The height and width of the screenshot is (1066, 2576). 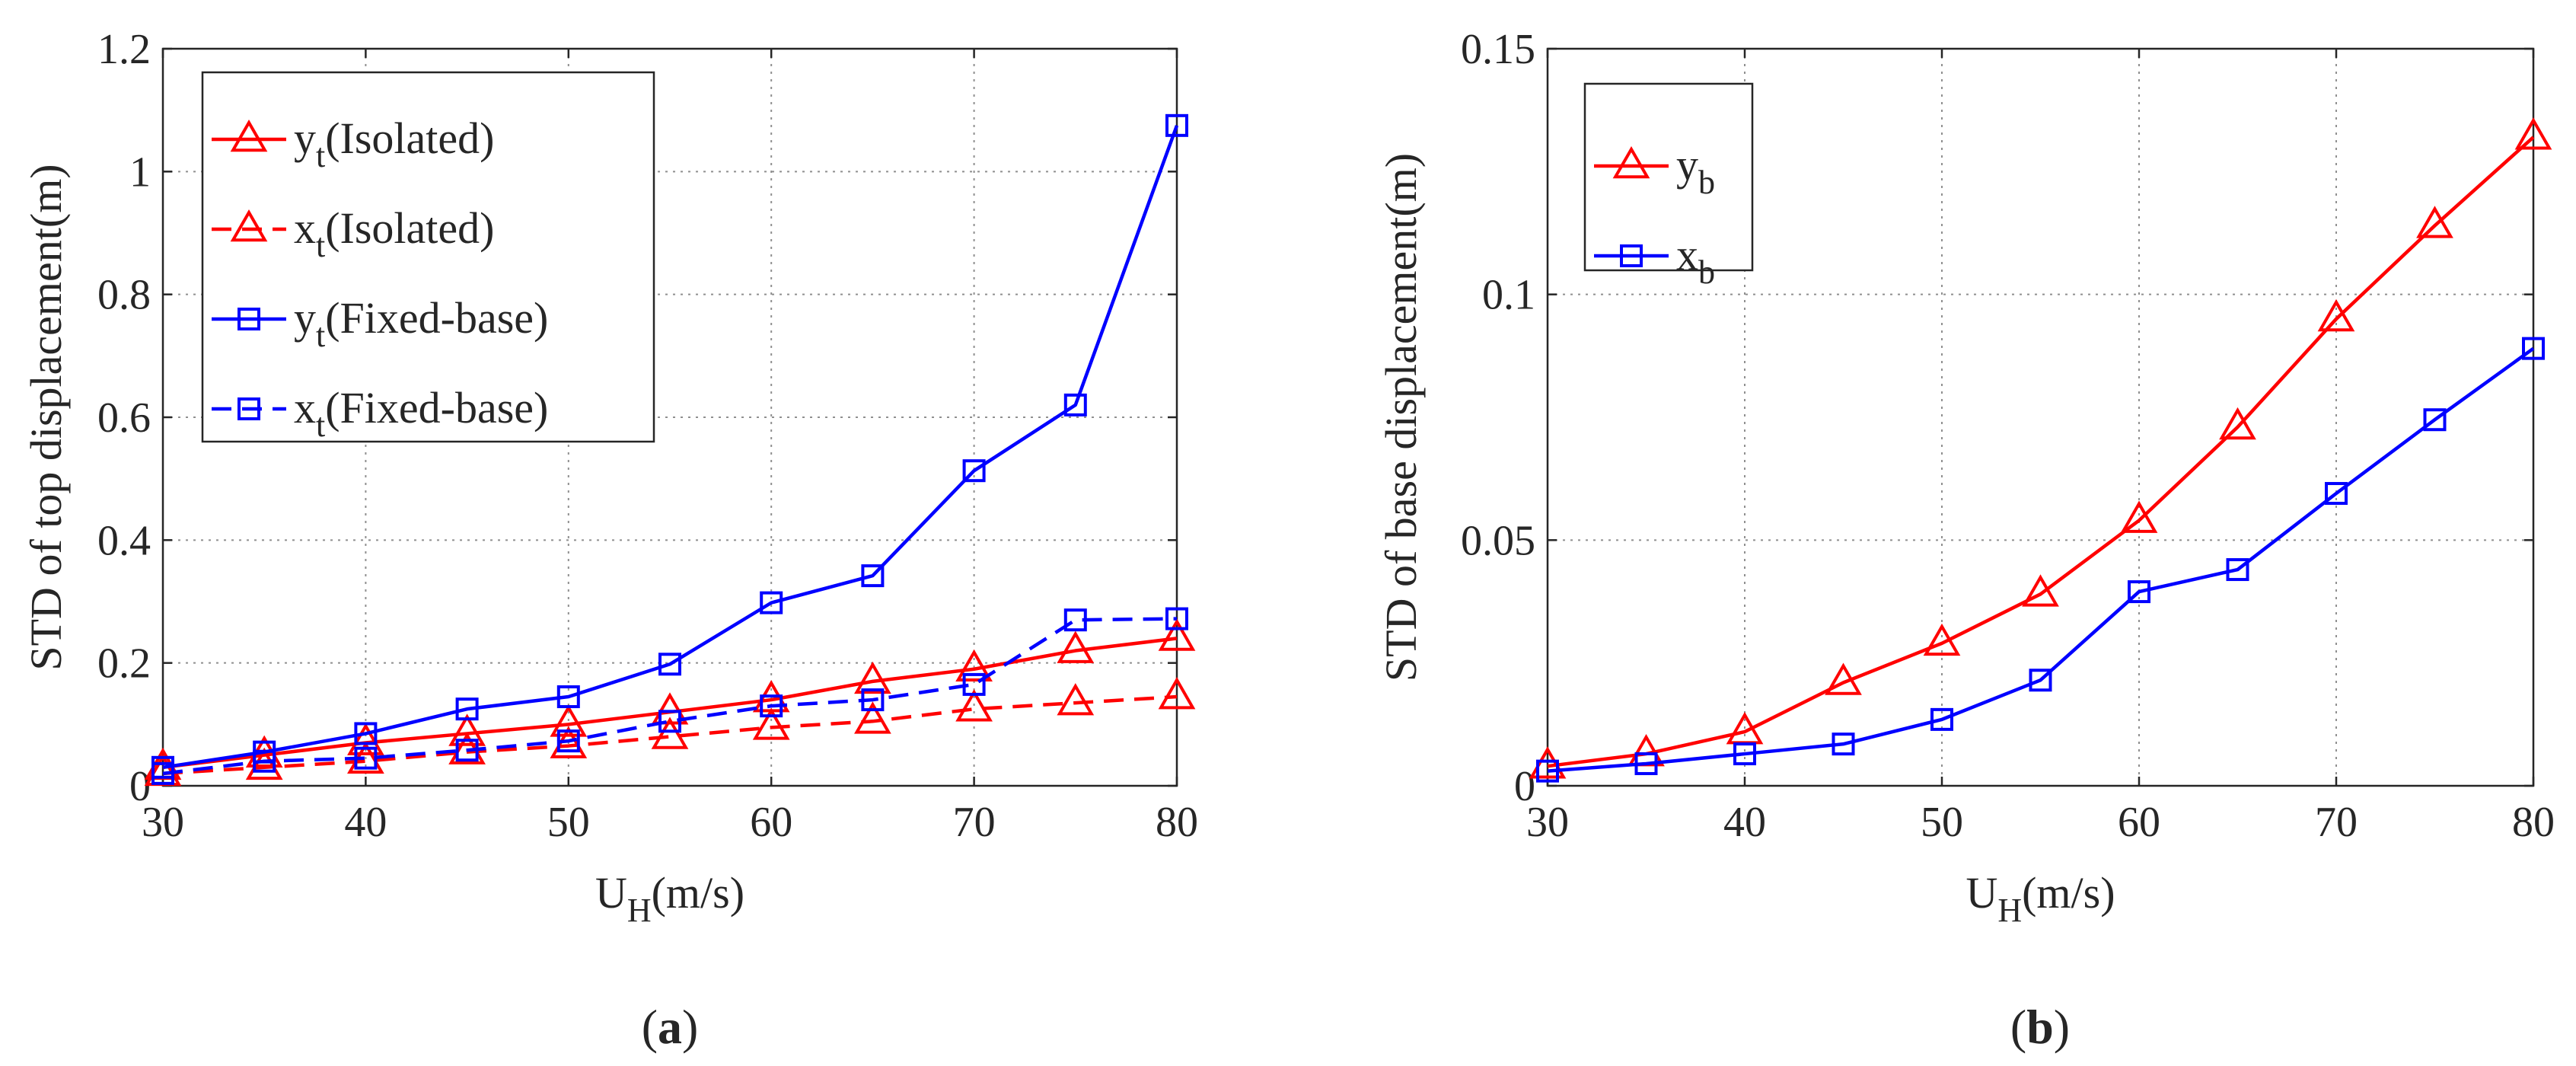 I want to click on legend-label: yt(Fixed-base), so click(x=421, y=323).